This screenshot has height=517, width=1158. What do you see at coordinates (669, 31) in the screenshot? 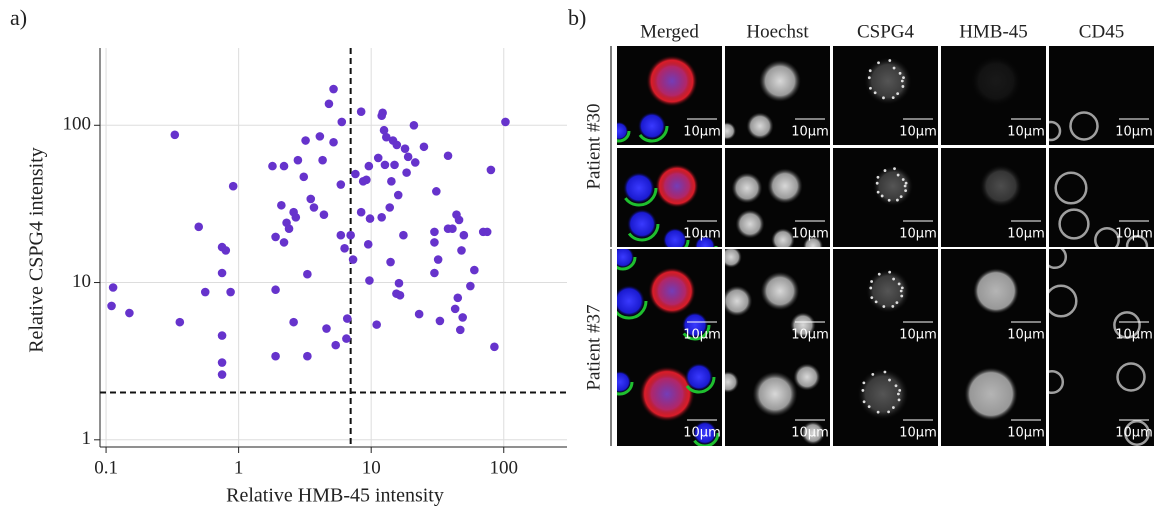
I see `column-header: Merged` at bounding box center [669, 31].